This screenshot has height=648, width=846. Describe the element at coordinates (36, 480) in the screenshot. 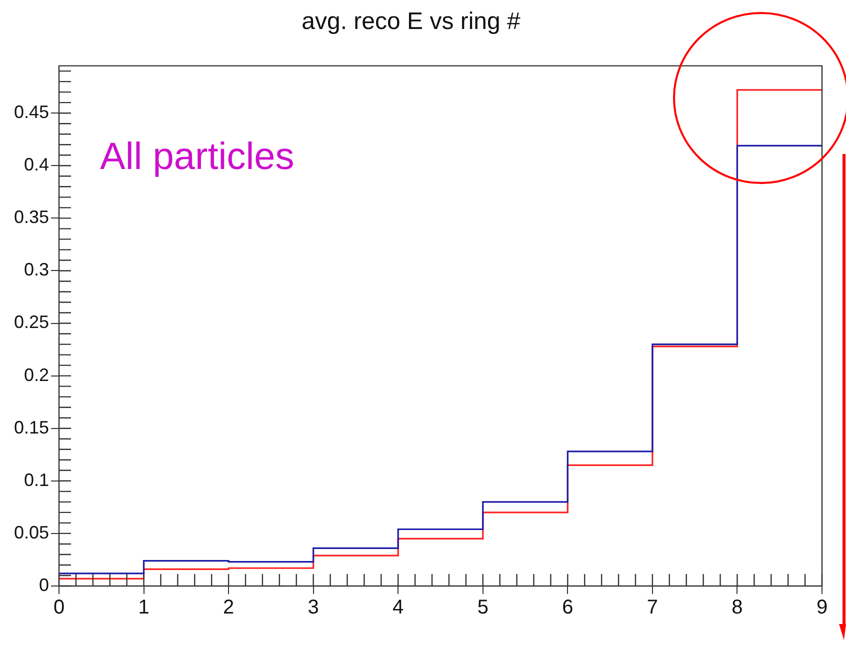

I see `y-tick-label: 0.1` at that location.